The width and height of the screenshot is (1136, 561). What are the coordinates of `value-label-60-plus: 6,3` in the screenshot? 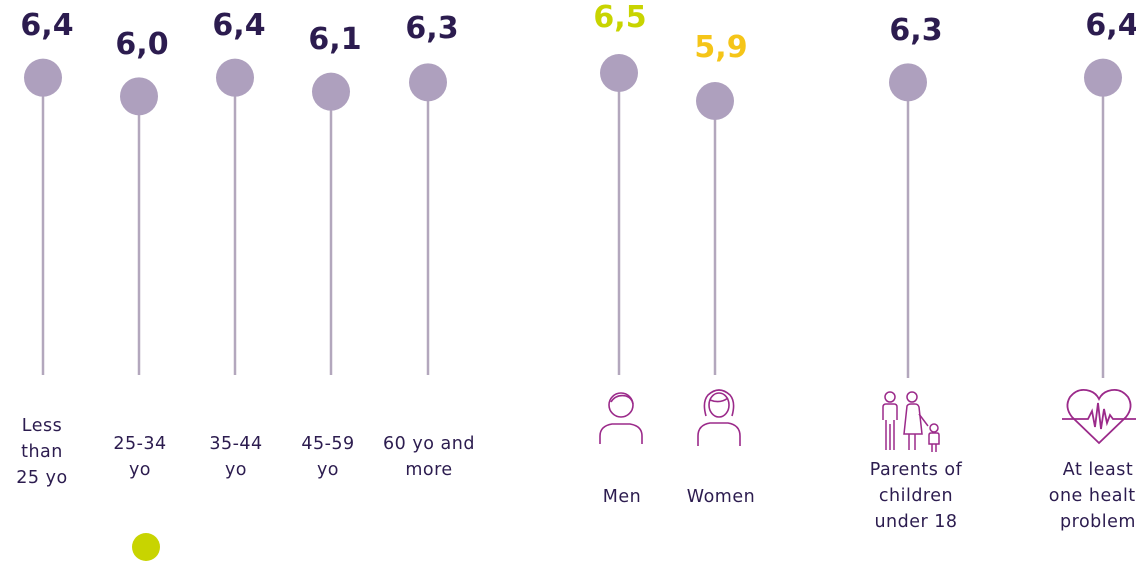 It's located at (432, 28).